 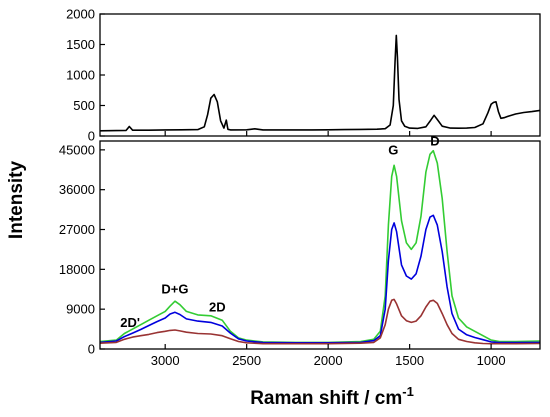 I want to click on peak-label: 2D', so click(x=130, y=322).